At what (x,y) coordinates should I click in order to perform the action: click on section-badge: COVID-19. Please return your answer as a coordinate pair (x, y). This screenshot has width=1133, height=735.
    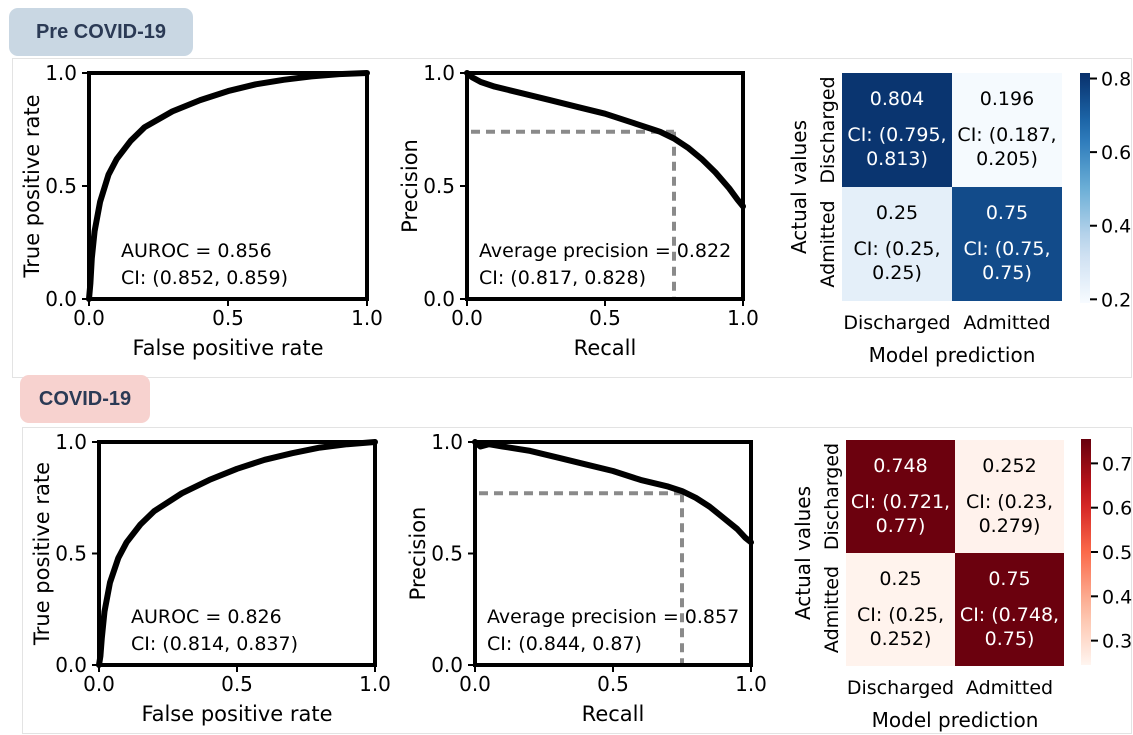
    Looking at the image, I should click on (85, 399).